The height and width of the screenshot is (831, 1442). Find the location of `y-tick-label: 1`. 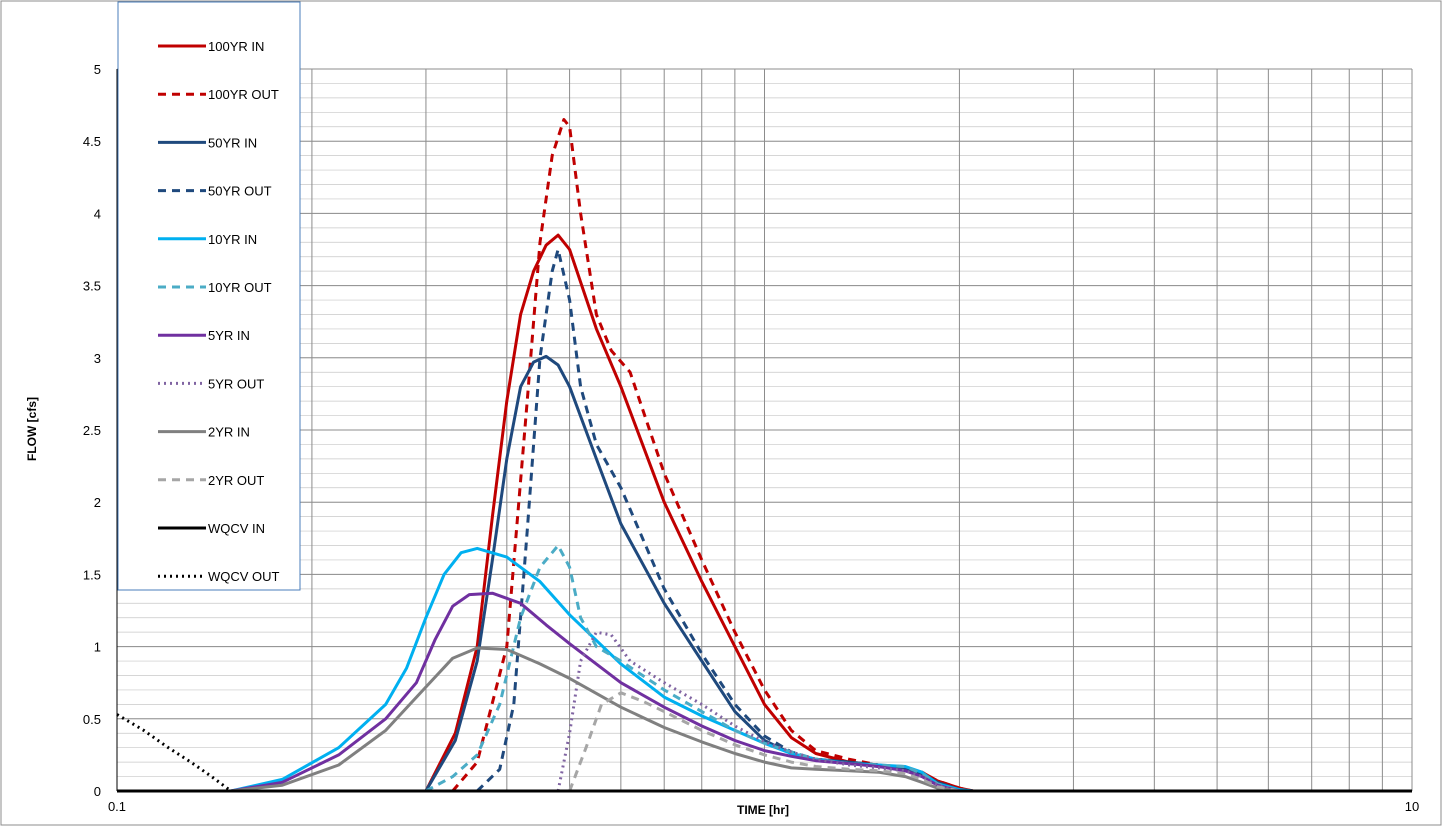

y-tick-label: 1 is located at coordinates (97, 647).